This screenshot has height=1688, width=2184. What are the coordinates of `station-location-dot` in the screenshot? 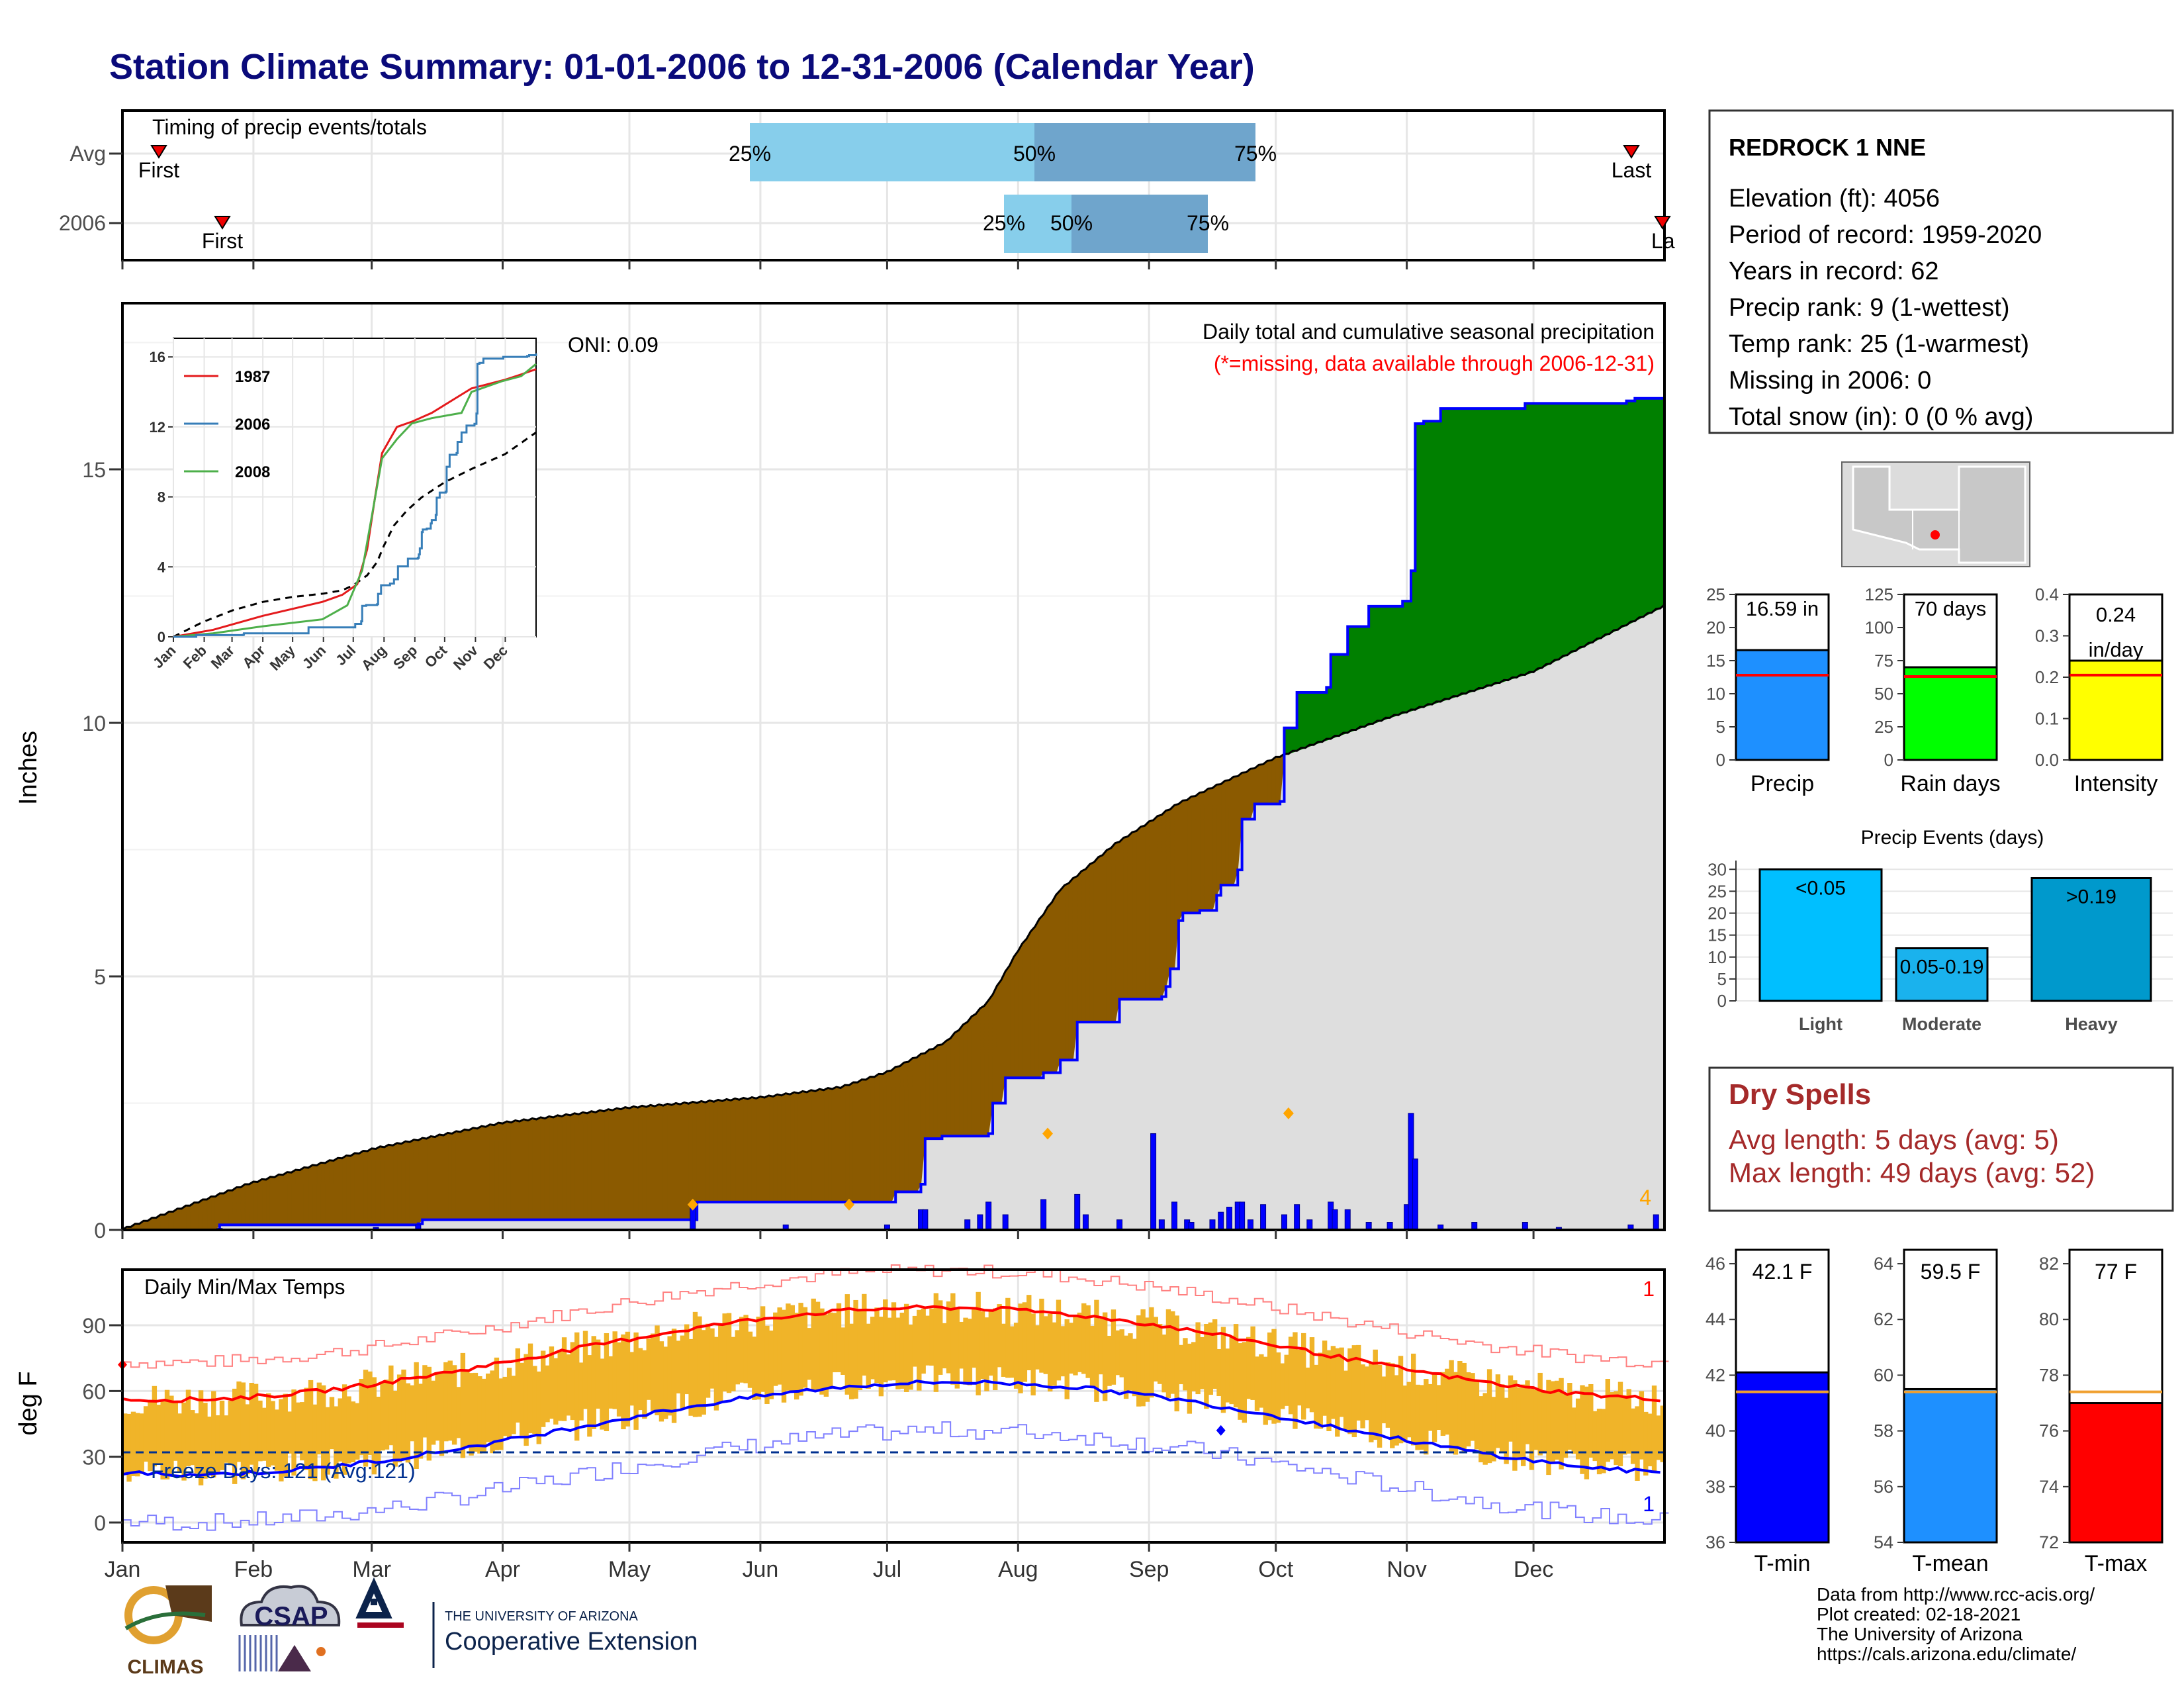 It's located at (1935, 534).